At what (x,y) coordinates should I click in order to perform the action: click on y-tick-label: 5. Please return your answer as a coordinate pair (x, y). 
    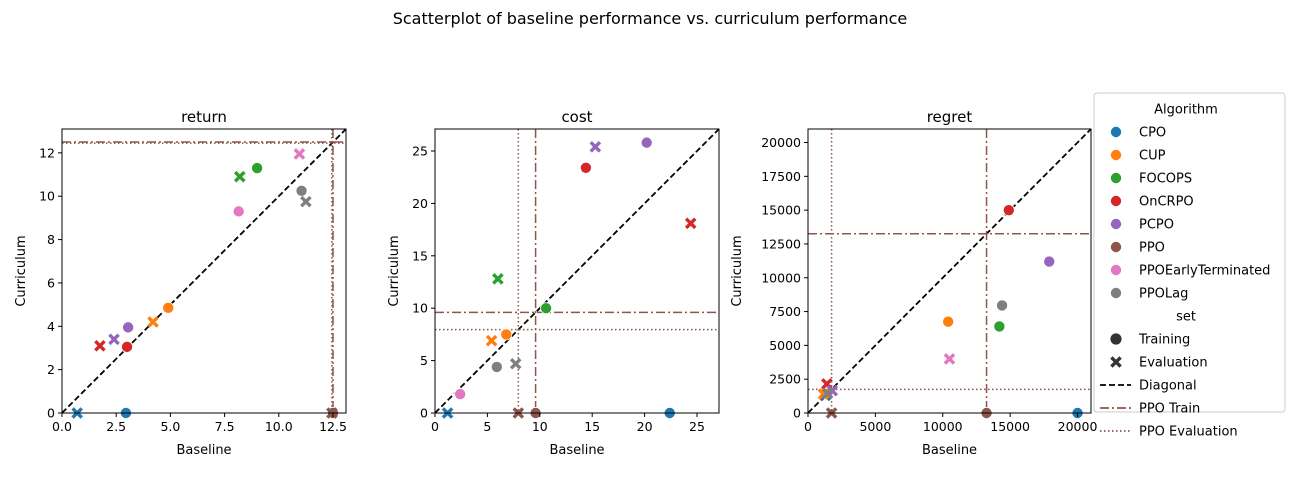
    Looking at the image, I should click on (424, 360).